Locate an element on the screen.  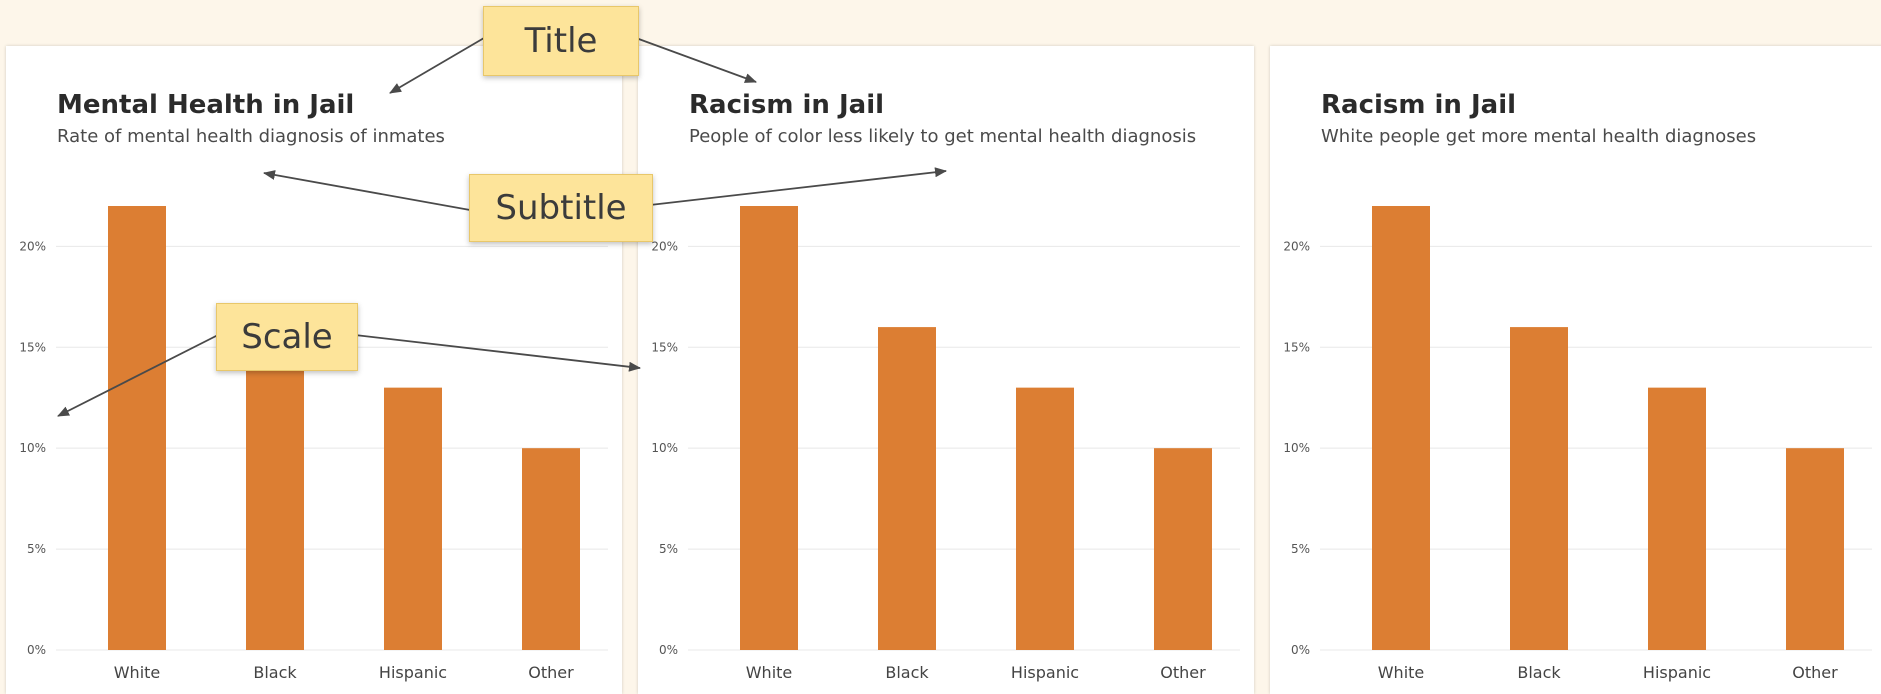
arrow-scale-right is located at coordinates (497, 353).